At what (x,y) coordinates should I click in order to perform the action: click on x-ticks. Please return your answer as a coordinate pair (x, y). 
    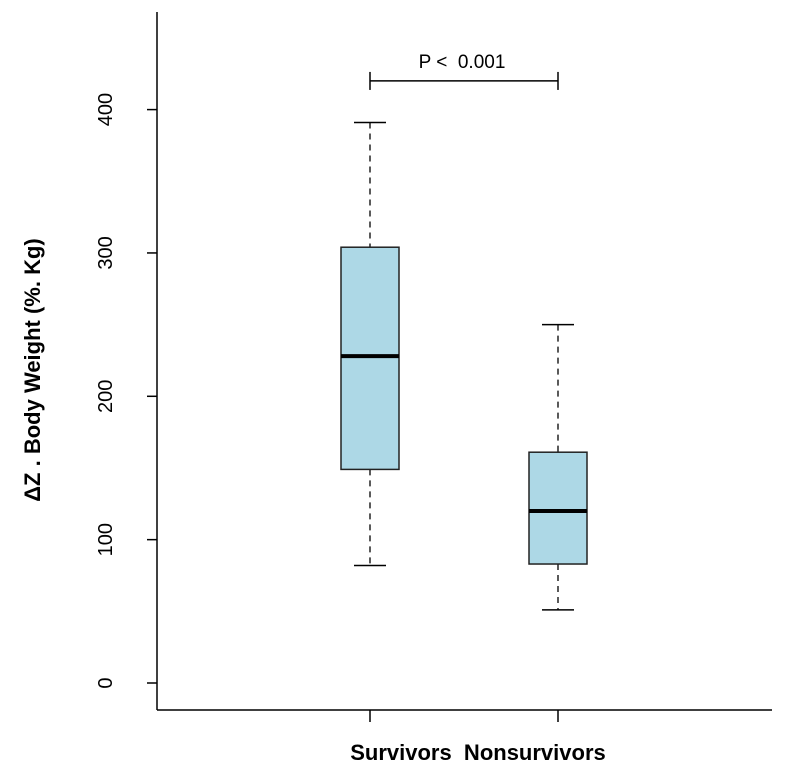
    Looking at the image, I should click on (464, 716).